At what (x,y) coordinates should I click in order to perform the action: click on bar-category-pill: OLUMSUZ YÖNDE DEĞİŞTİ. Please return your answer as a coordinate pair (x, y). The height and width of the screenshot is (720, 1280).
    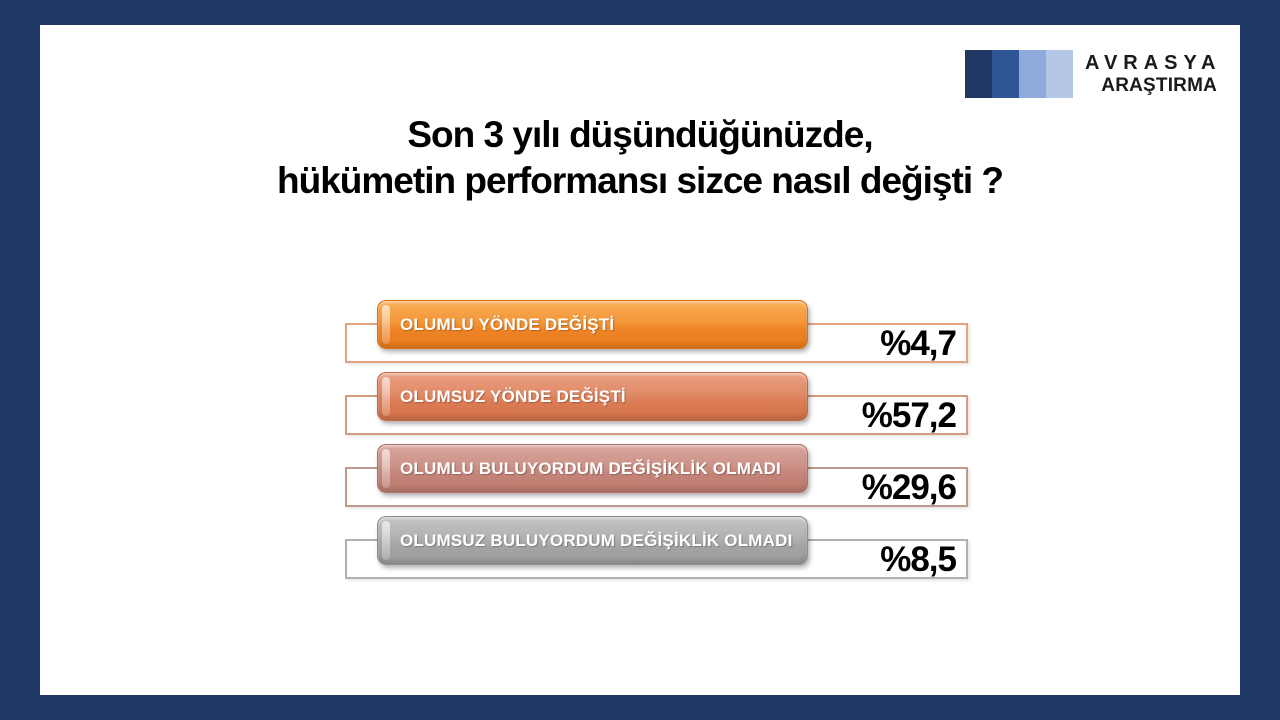
    Looking at the image, I should click on (592, 396).